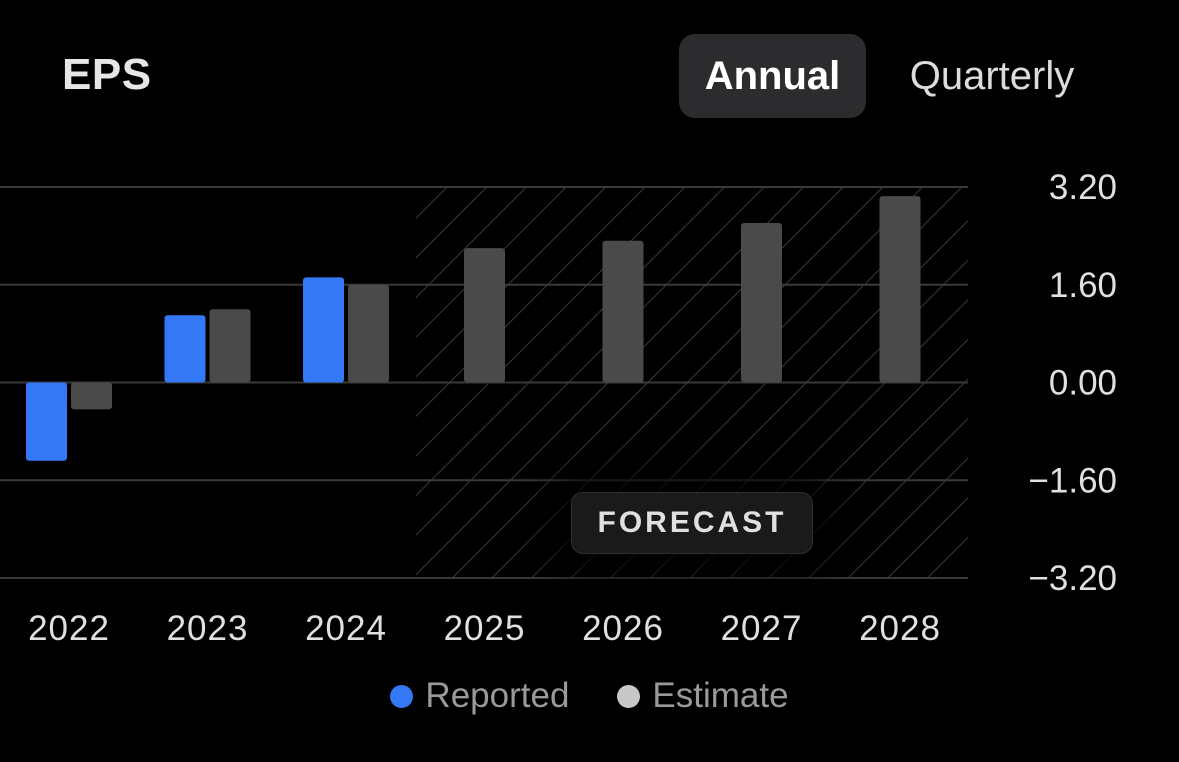 The width and height of the screenshot is (1179, 762). What do you see at coordinates (1072, 480) in the screenshot?
I see `y-tick-label: −1.60` at bounding box center [1072, 480].